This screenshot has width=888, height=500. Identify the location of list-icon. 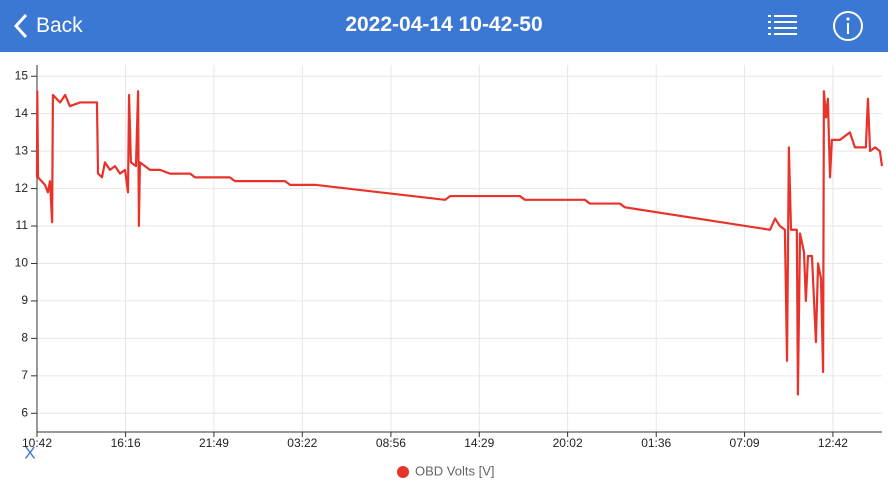
(782, 26).